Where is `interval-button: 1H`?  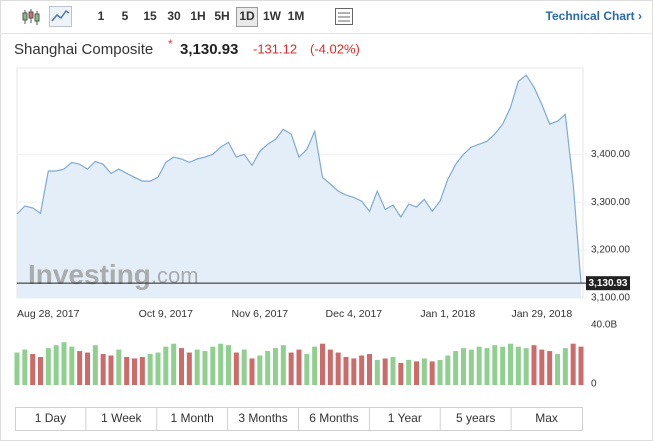 interval-button: 1H is located at coordinates (197, 16).